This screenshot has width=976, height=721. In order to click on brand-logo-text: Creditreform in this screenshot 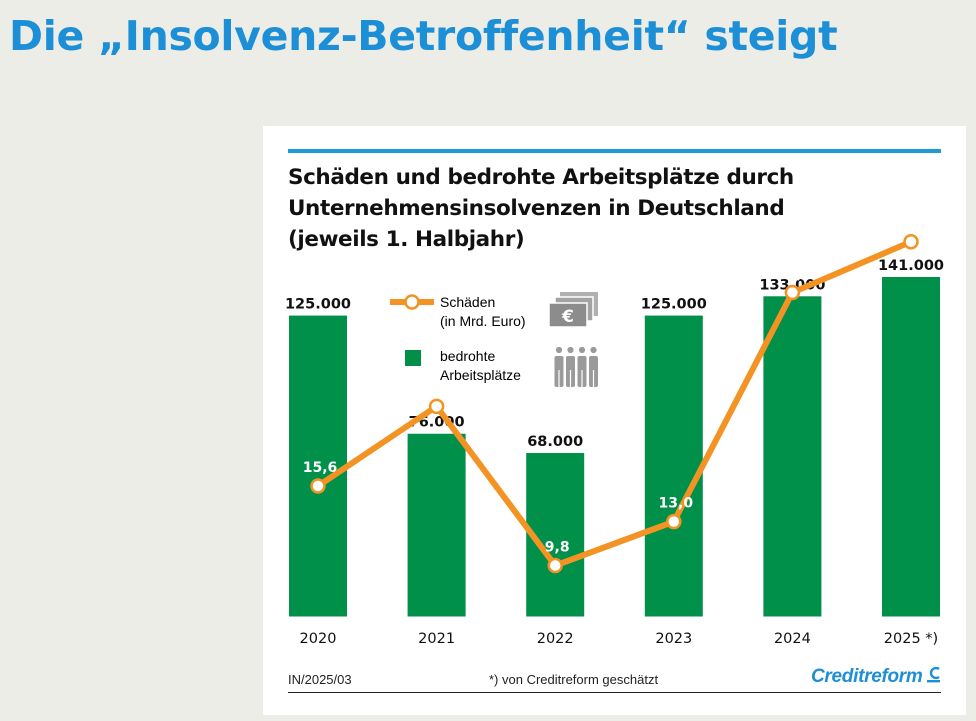, I will do `click(867, 676)`.